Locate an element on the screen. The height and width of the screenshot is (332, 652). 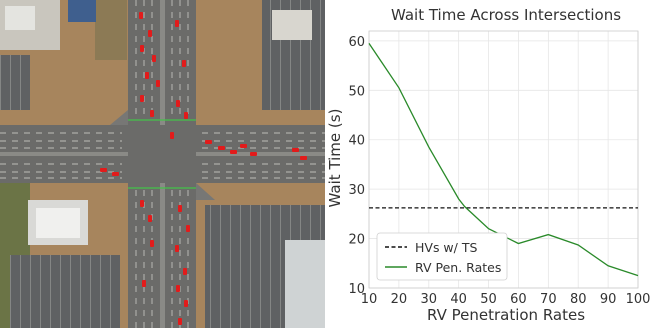
x-tick-label: 50 is located at coordinates (488, 299).